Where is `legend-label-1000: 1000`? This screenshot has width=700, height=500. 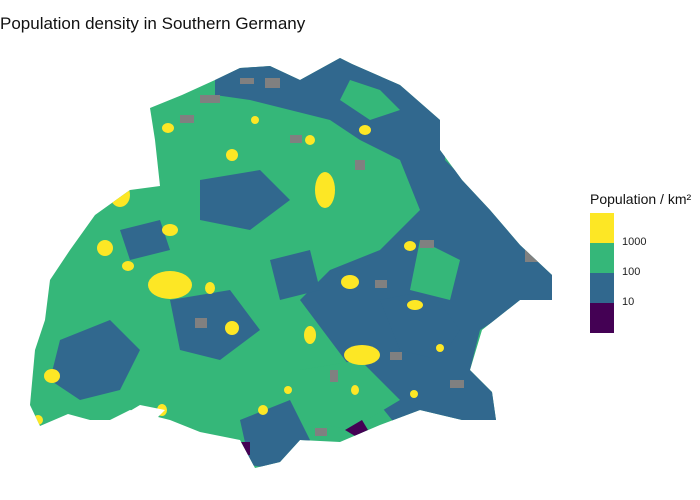 legend-label-1000: 1000 is located at coordinates (634, 242).